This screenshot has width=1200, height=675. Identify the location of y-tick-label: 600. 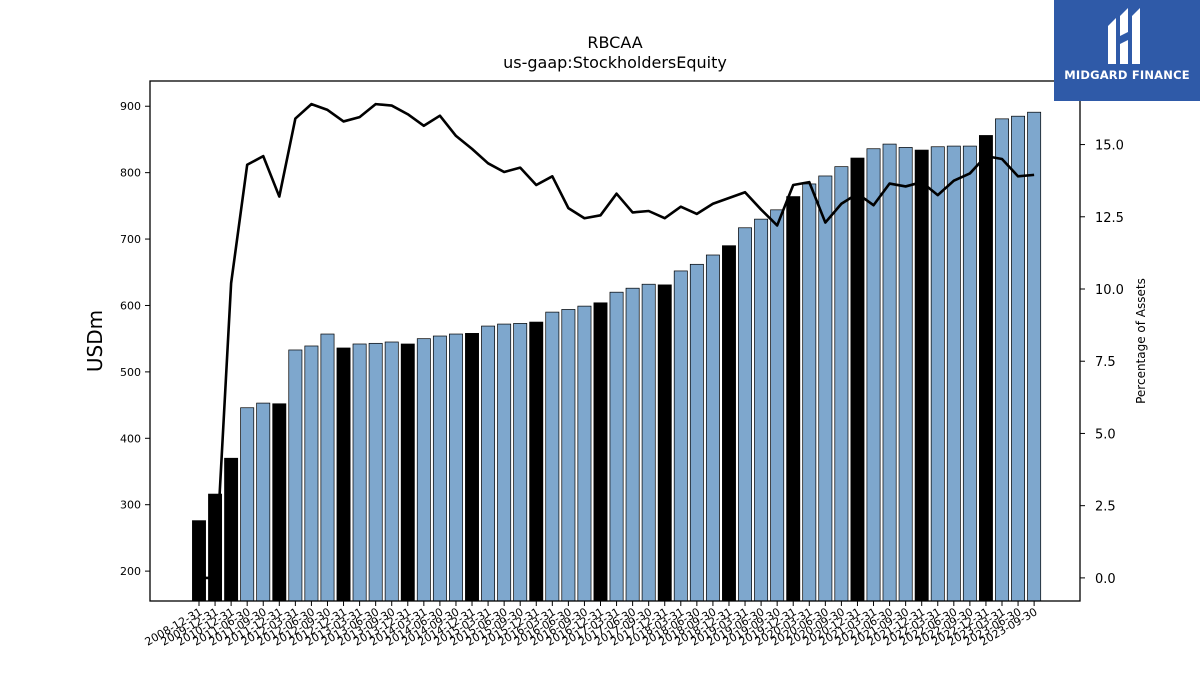
(130, 305).